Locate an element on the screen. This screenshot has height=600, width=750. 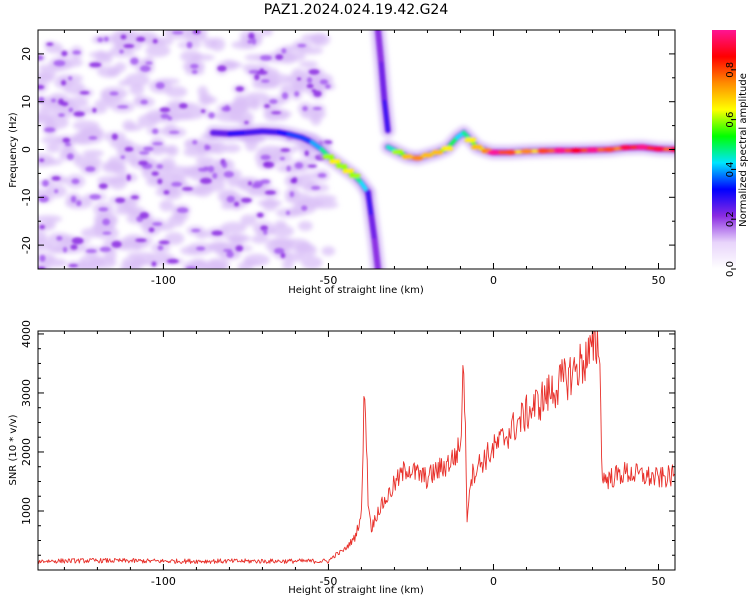
snr-y-tick-label: 1000 is located at coordinates (26, 511).